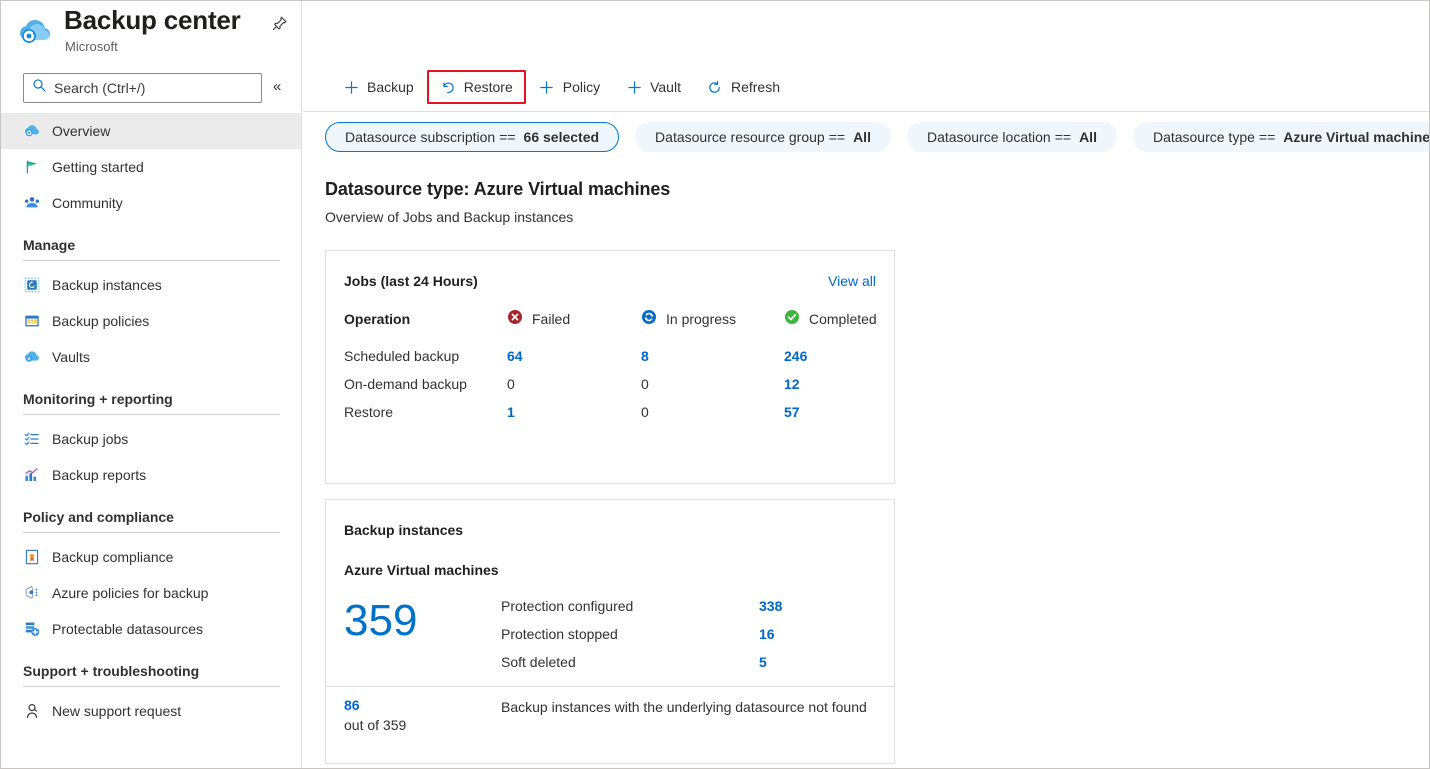 Image resolution: width=1430 pixels, height=769 pixels. I want to click on policy-button: Policy, so click(569, 87).